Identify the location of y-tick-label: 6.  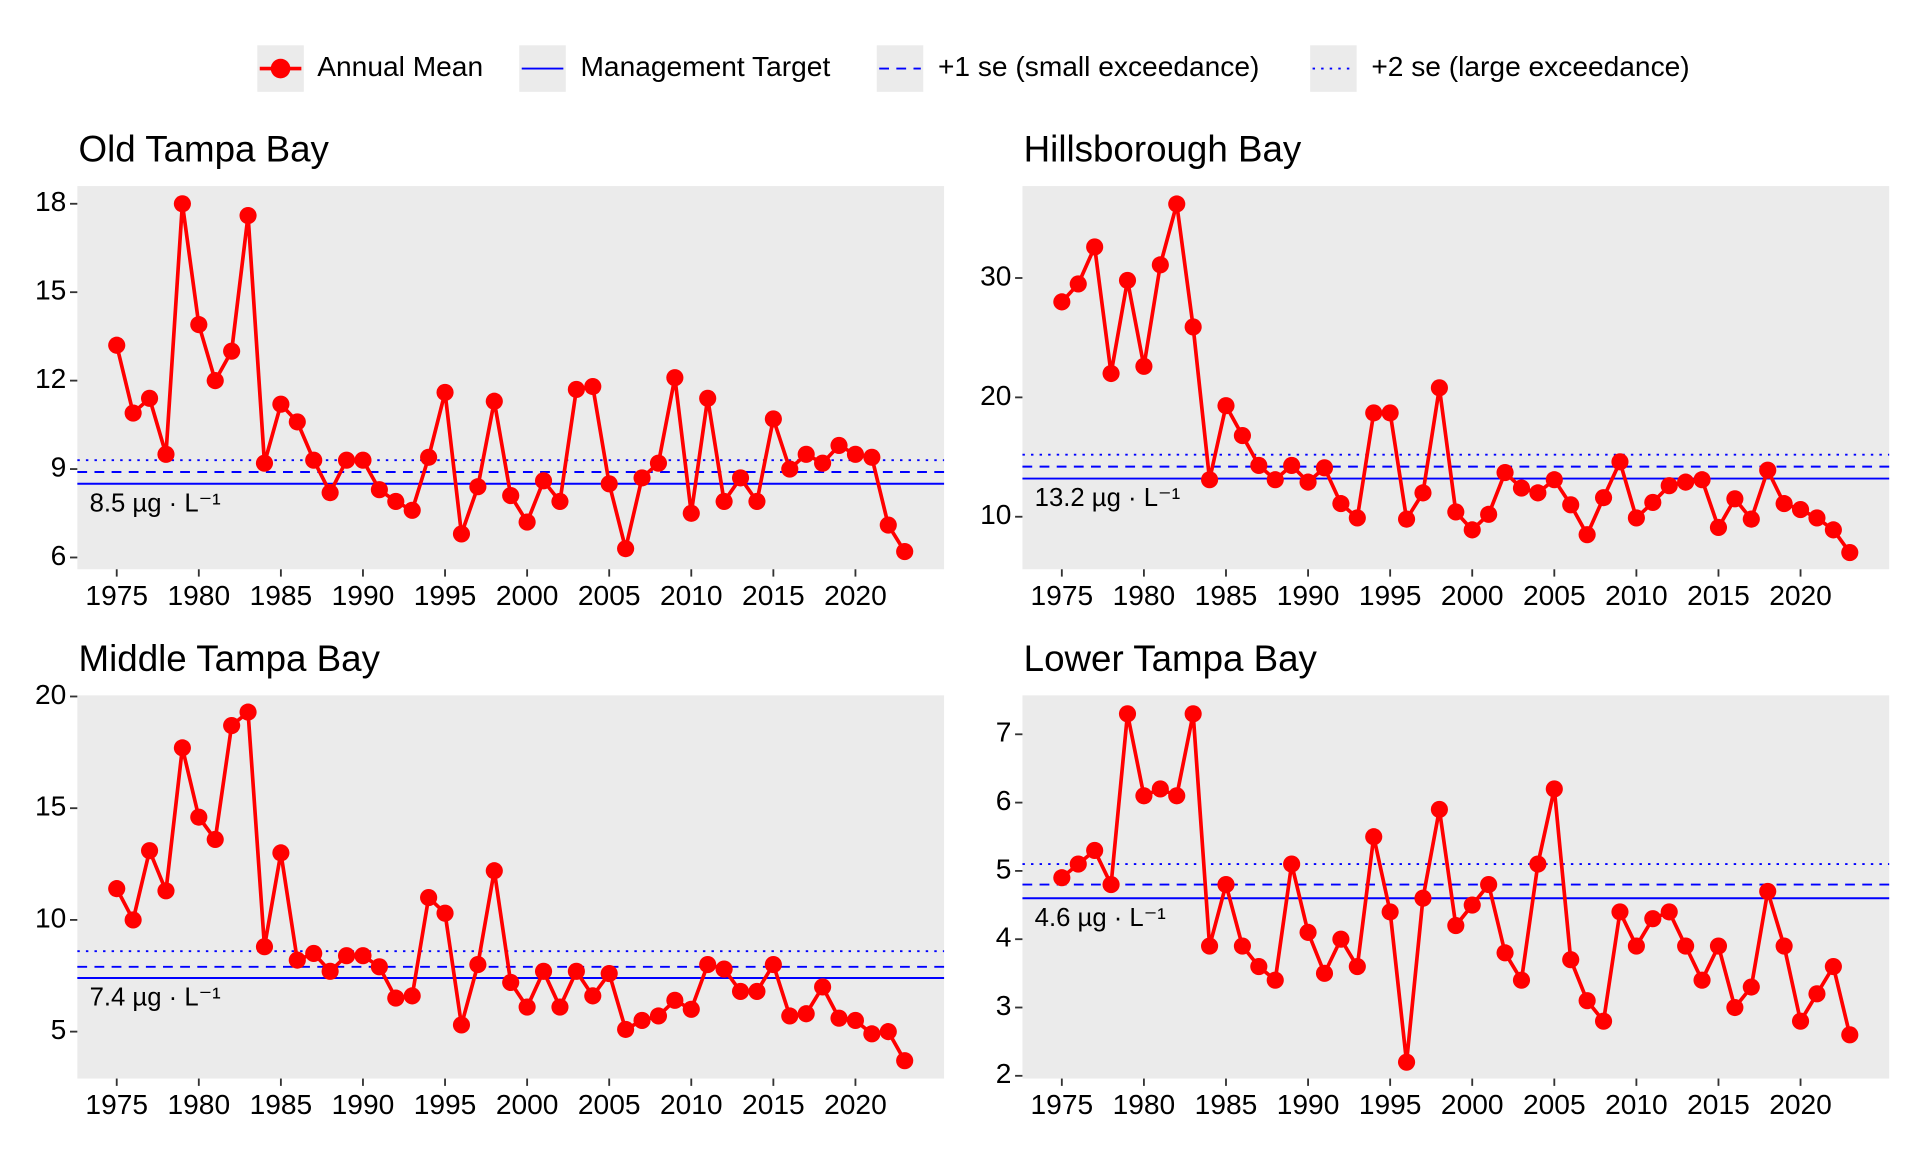
(1004, 800).